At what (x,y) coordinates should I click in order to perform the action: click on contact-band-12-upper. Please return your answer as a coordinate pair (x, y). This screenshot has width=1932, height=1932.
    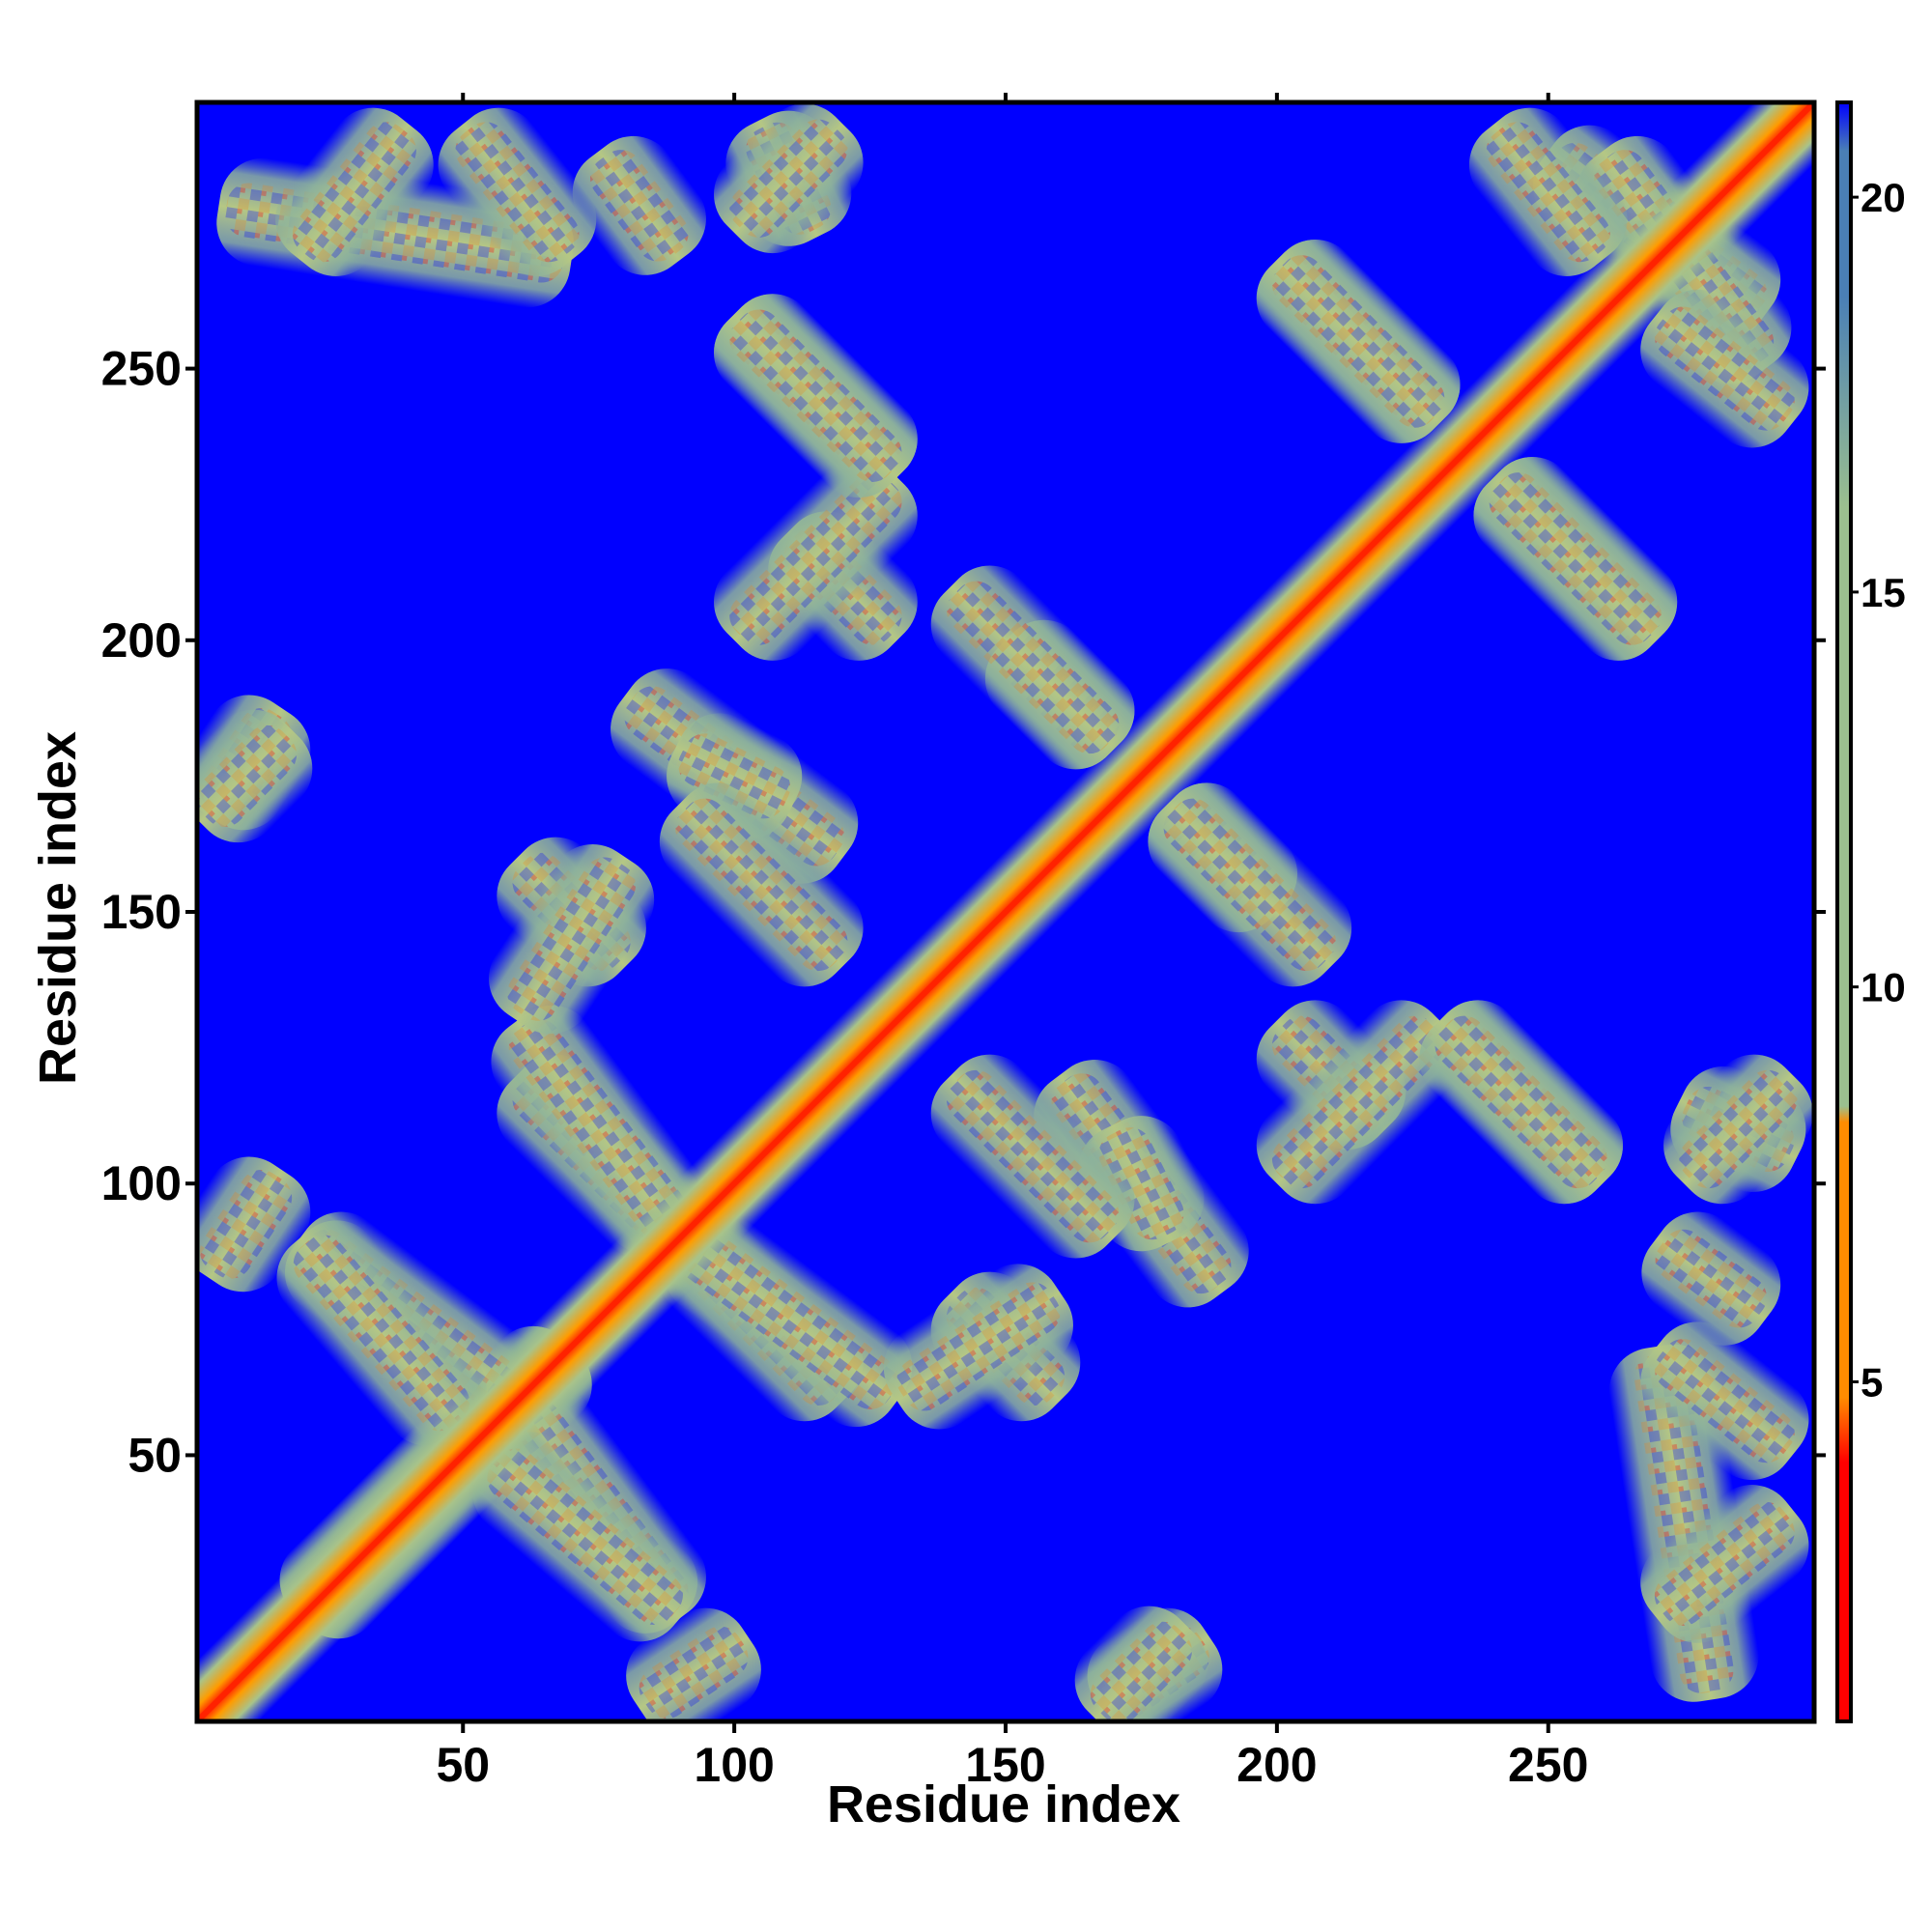
    Looking at the image, I should click on (789, 1319).